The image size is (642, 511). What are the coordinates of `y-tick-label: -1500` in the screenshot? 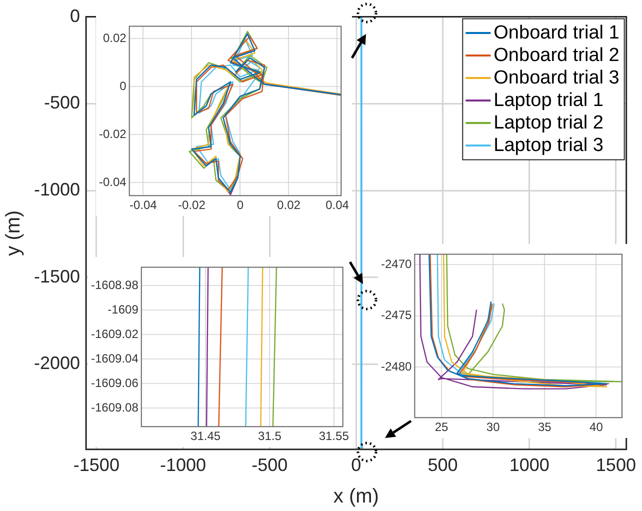 It's located at (57, 276).